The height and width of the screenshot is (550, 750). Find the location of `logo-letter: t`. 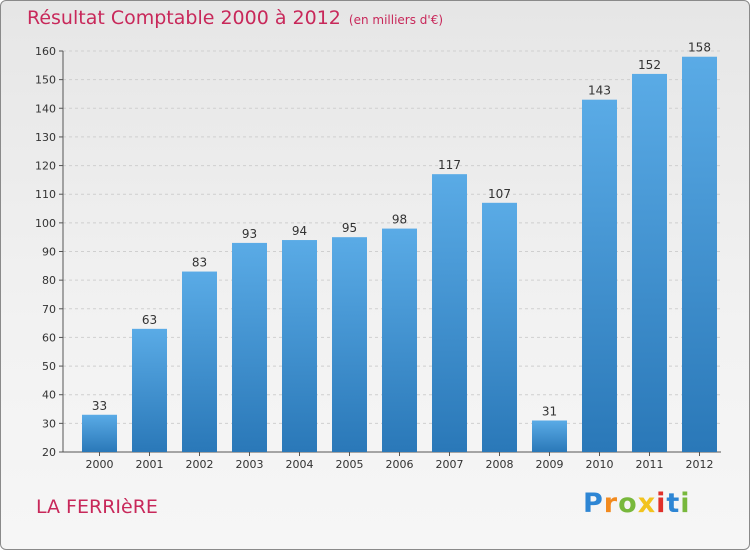

logo-letter: t is located at coordinates (673, 503).